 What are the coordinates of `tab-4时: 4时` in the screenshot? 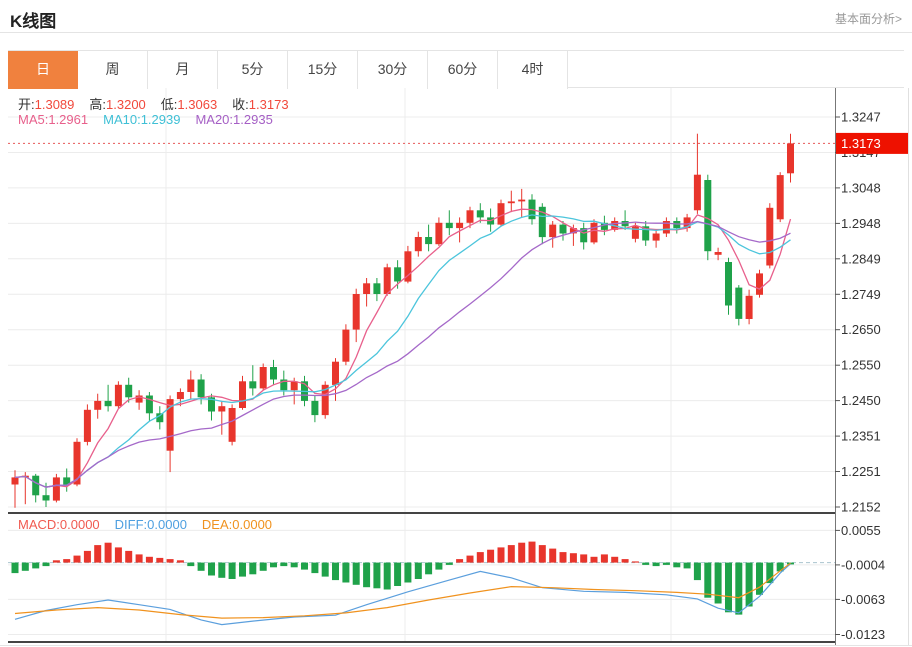 It's located at (533, 70).